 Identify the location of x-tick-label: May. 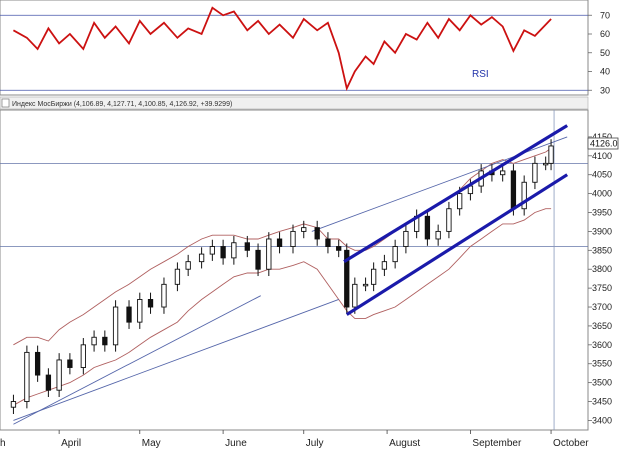
(151, 443).